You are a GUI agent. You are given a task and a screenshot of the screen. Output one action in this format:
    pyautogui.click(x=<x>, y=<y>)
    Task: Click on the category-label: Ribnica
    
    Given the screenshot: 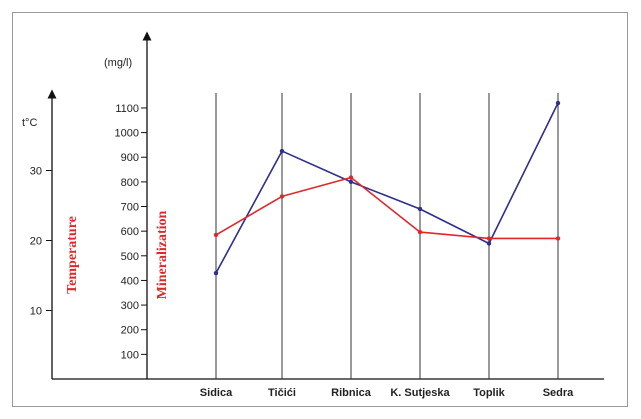 What is the action you would take?
    pyautogui.click(x=351, y=393)
    